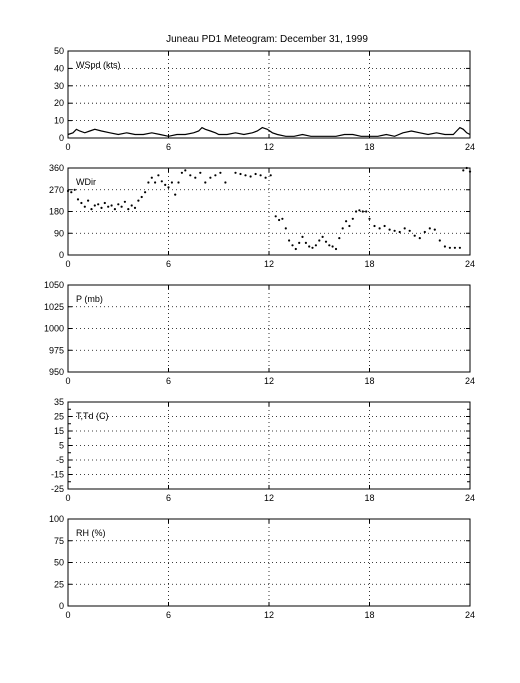  What do you see at coordinates (56, 190) in the screenshot?
I see `y-tick-label: 270` at bounding box center [56, 190].